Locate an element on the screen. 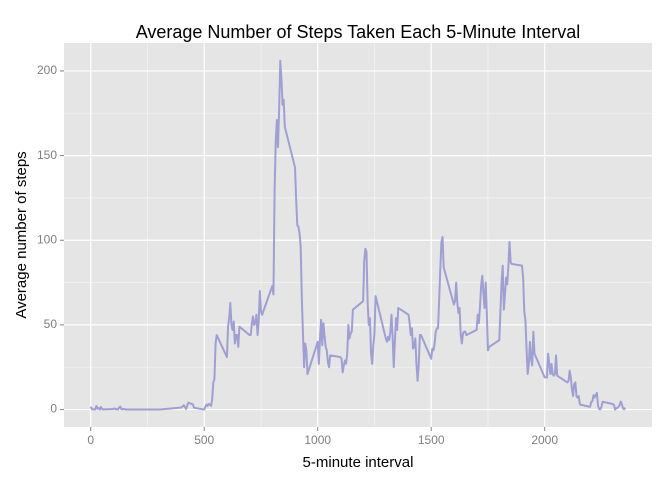  x-tick-label: 2000 is located at coordinates (544, 440).